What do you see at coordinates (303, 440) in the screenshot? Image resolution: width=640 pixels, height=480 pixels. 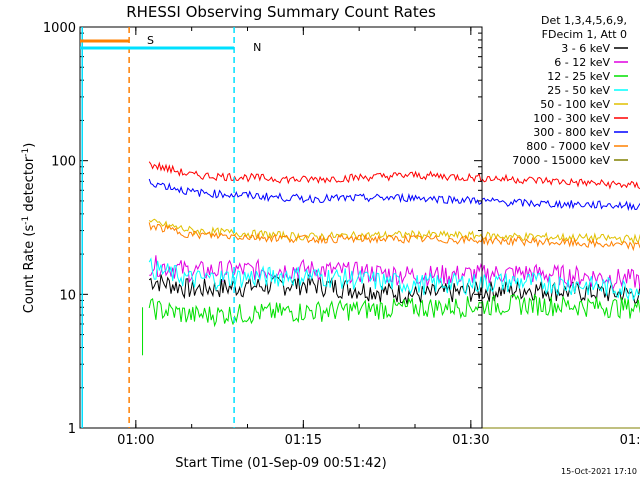 I see `x-tick-label: 01:15` at bounding box center [303, 440].